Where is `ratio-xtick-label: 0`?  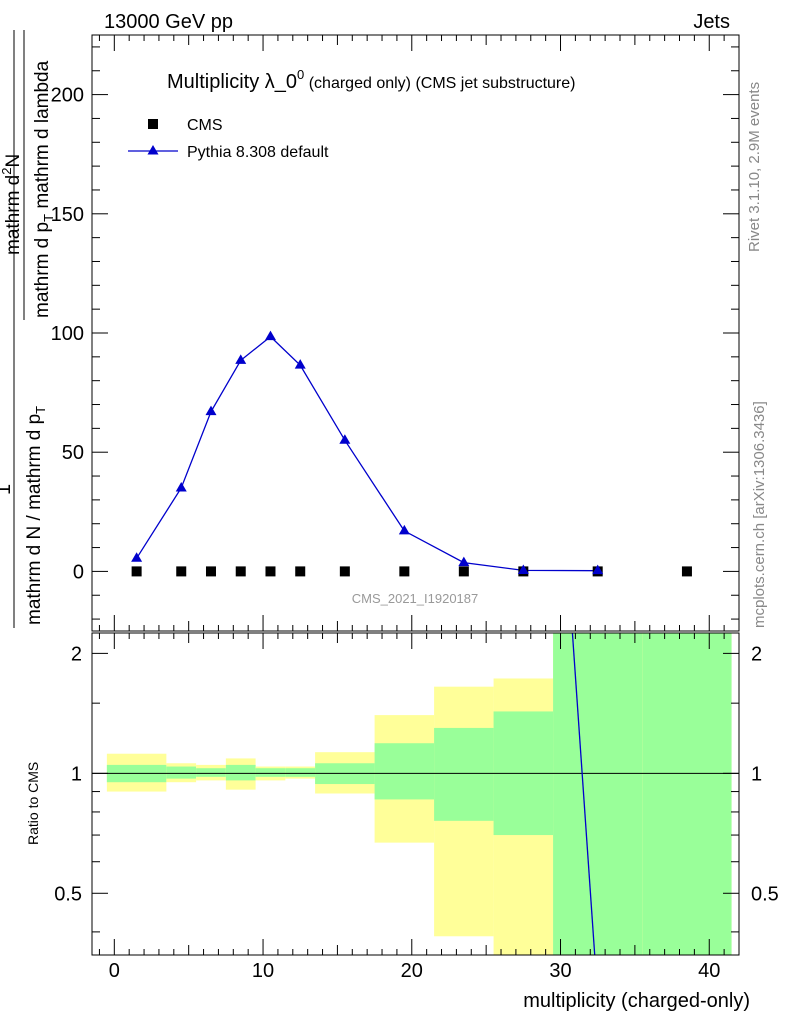
ratio-xtick-label: 0 is located at coordinates (114, 971).